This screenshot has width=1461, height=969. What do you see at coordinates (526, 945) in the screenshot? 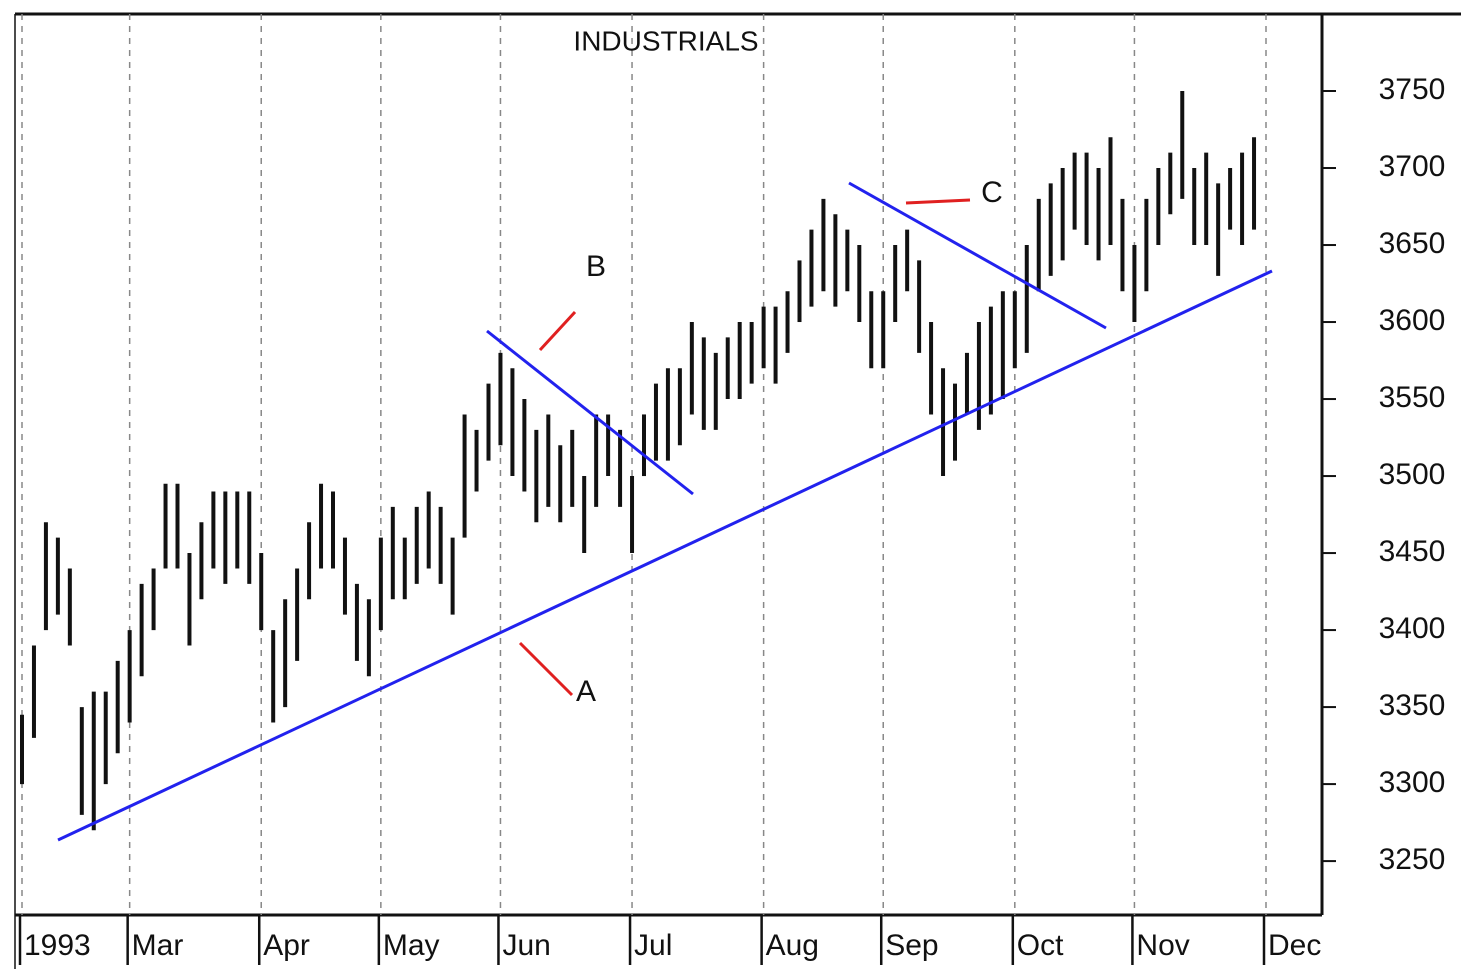
I see `x-tick-label: Jun` at bounding box center [526, 945].